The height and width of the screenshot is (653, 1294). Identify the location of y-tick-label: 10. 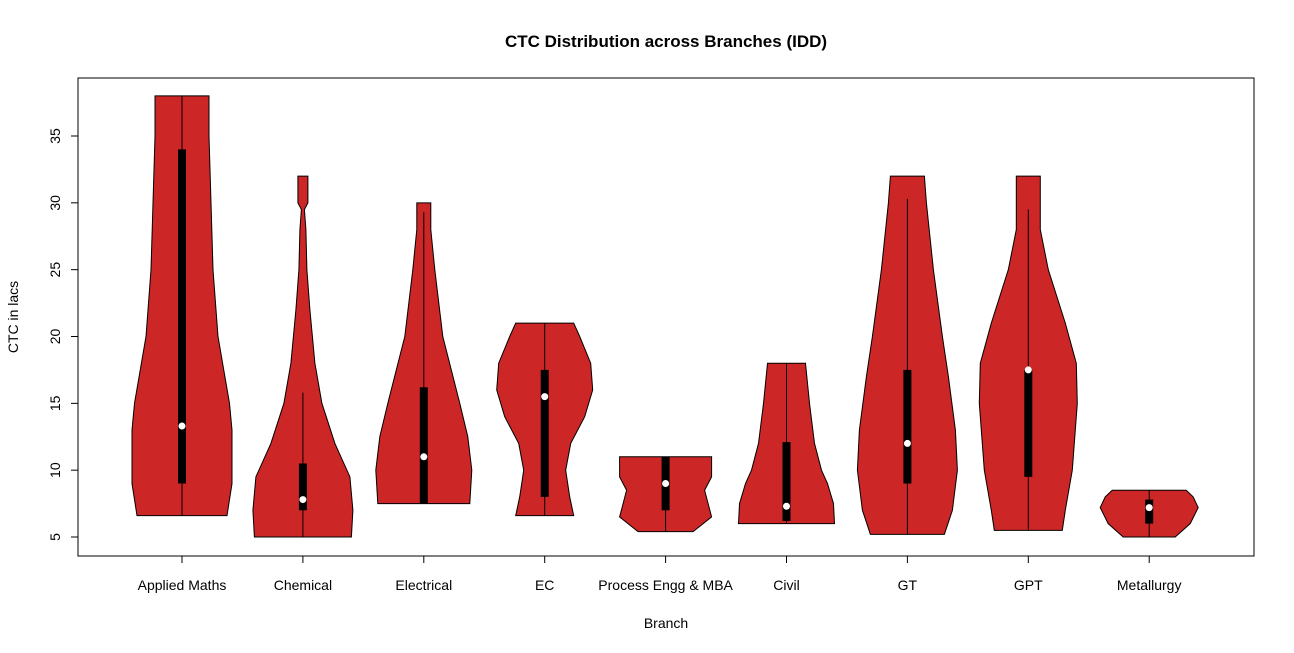
(55, 470).